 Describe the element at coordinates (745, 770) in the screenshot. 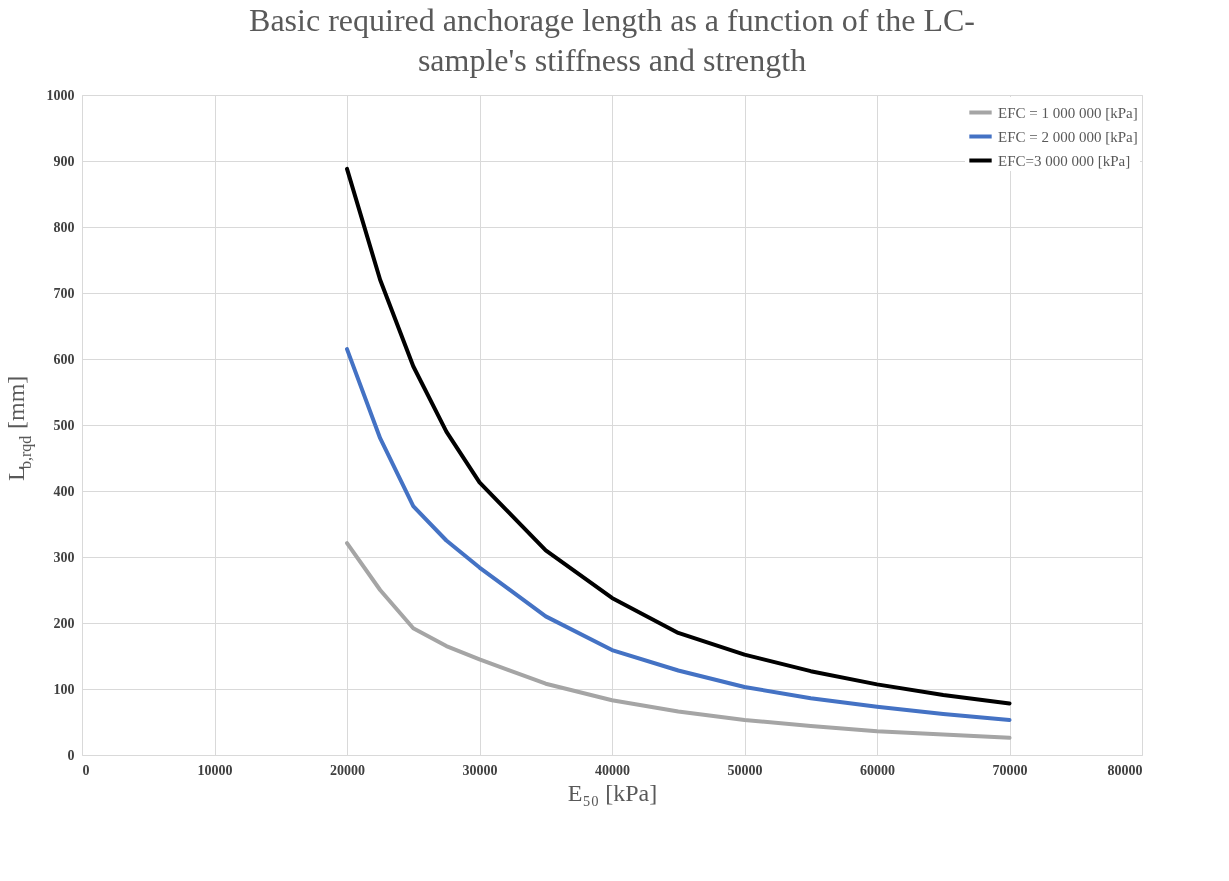

I see `x-tick-label: 50000` at that location.